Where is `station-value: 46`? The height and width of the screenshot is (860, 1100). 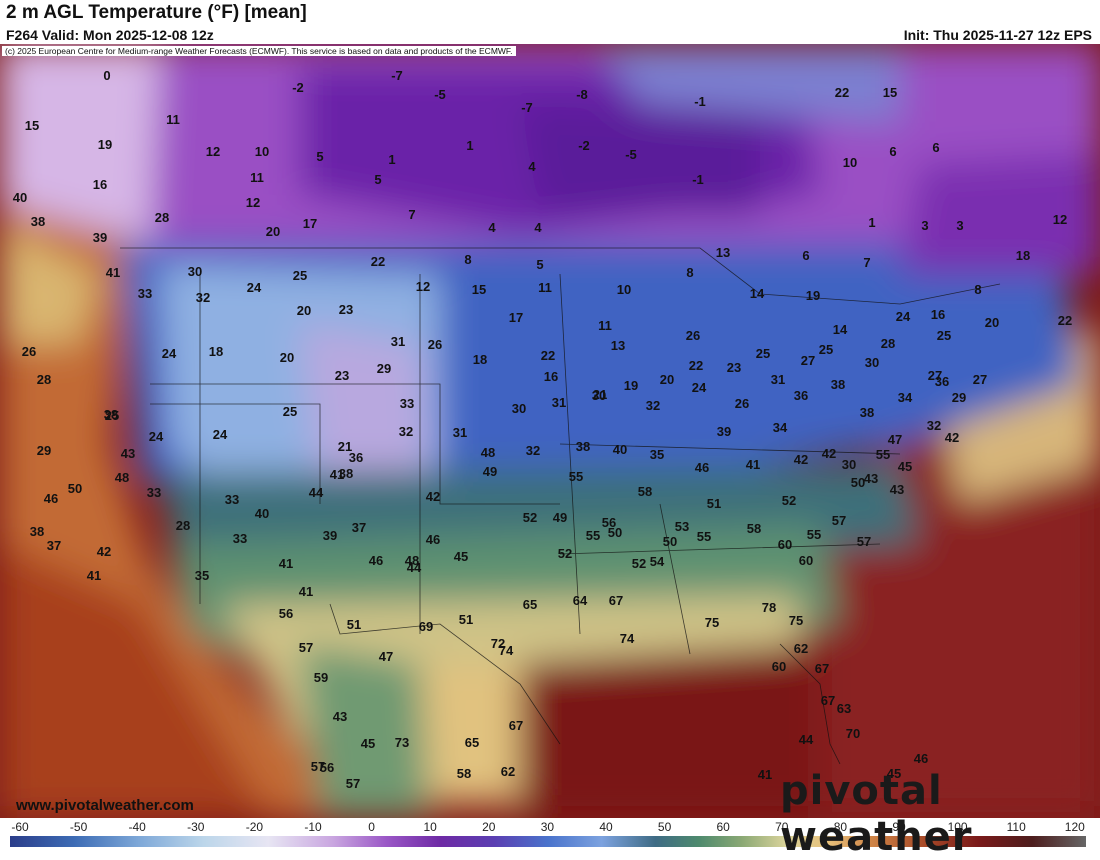
station-value: 46 is located at coordinates (921, 758).